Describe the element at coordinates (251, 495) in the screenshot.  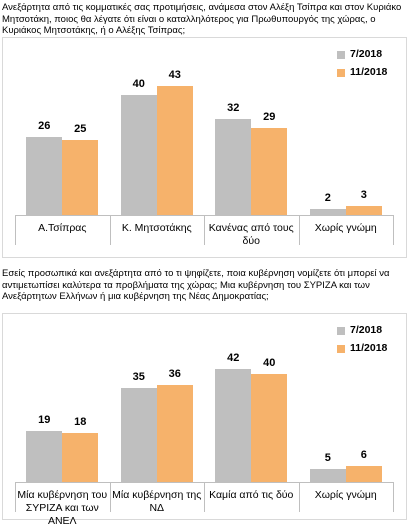
I see `category-label: Καμία από τις δύο` at that location.